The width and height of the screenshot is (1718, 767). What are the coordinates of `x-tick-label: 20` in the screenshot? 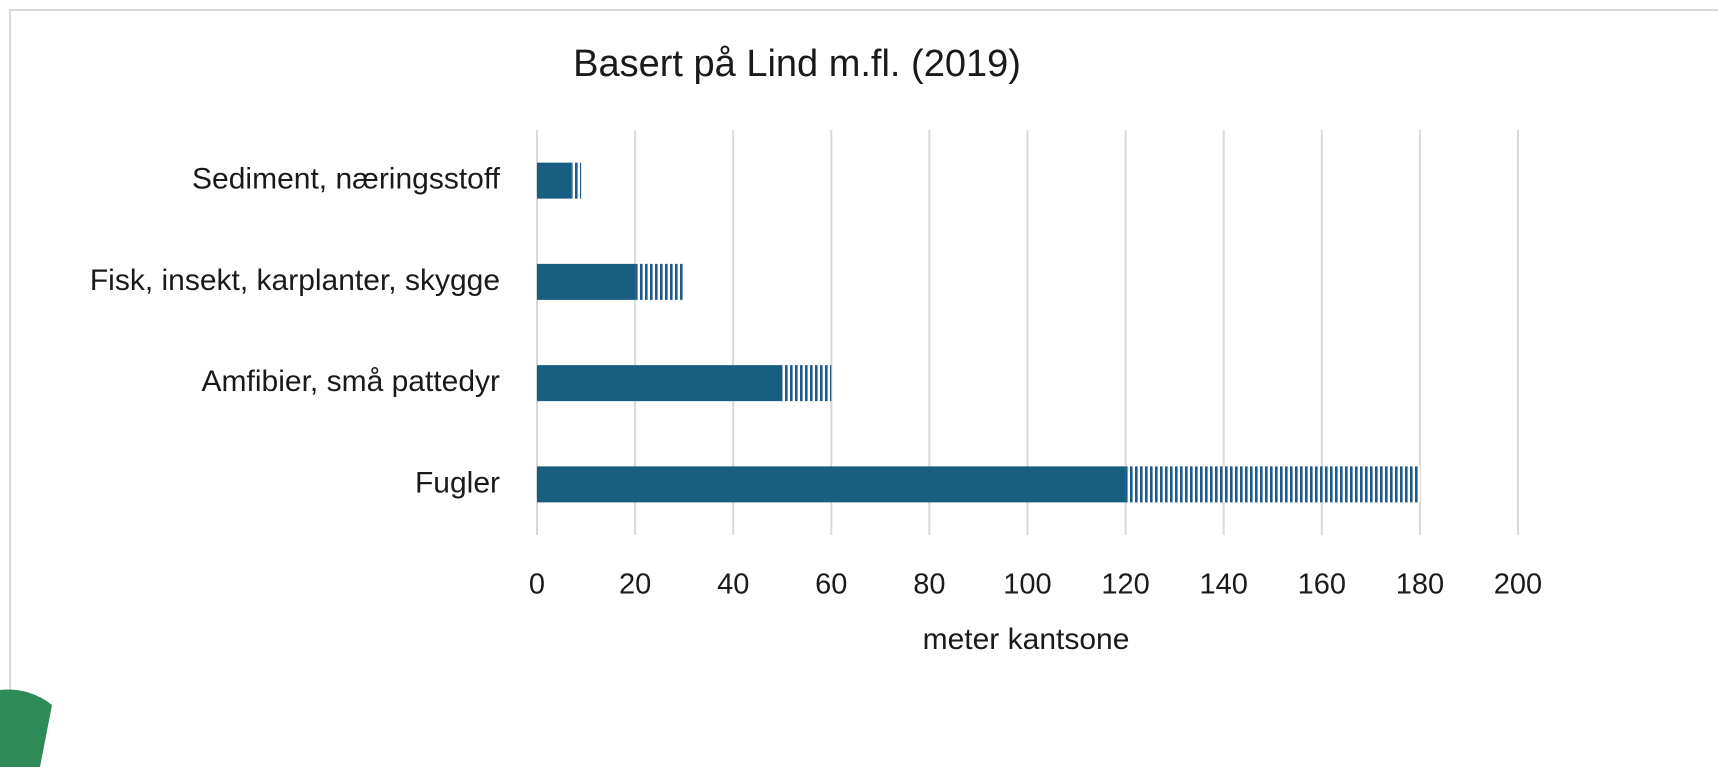 It's located at (635, 585).